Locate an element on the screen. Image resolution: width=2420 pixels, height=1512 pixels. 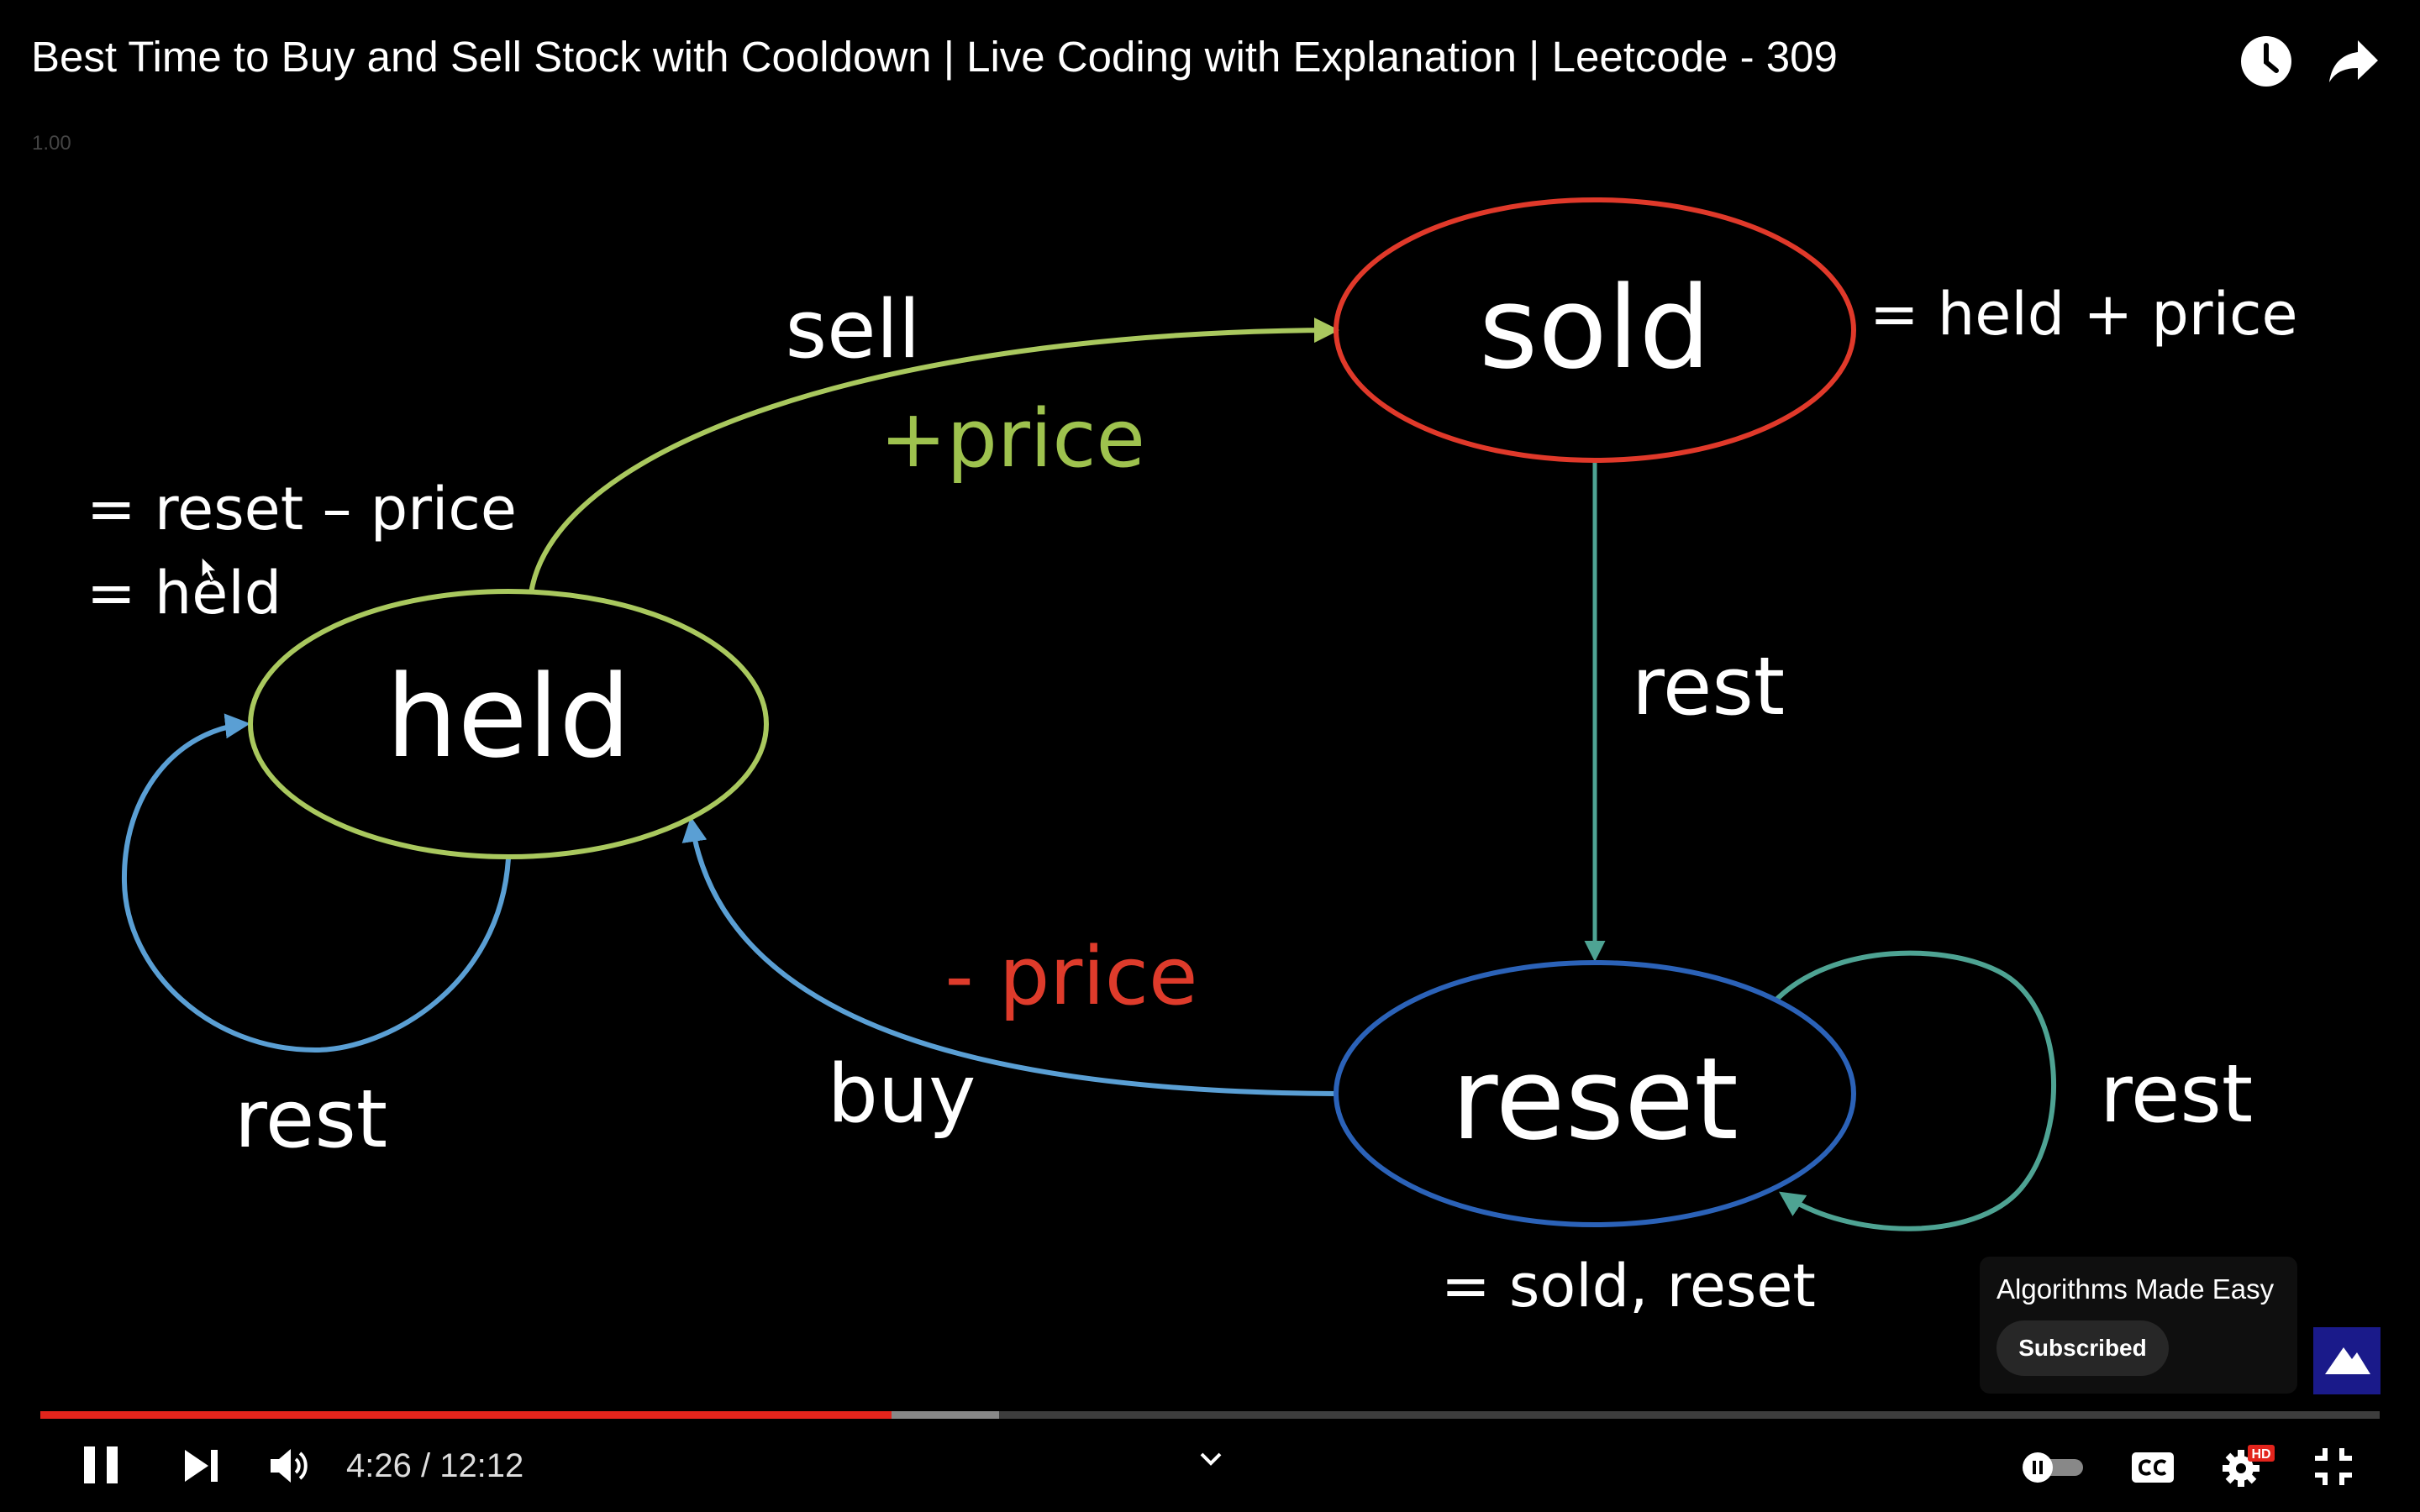
sell-edge-arrow is located at coordinates (934, 456).